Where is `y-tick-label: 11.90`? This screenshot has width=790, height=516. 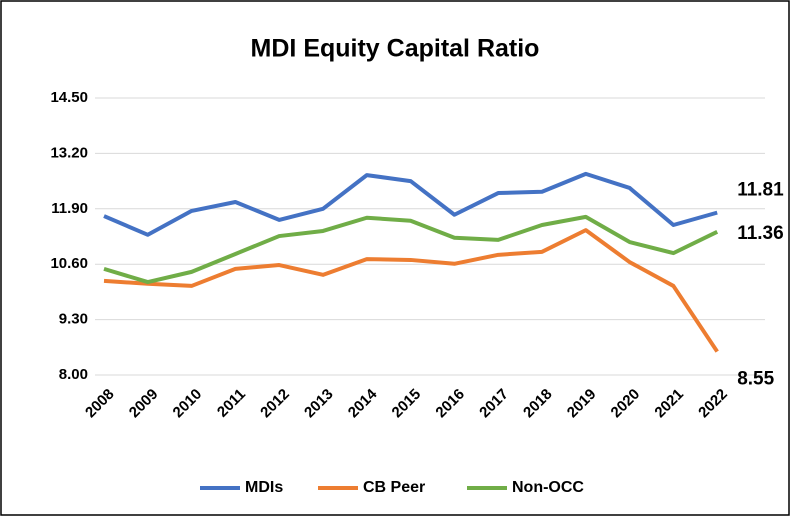
y-tick-label: 11.90 is located at coordinates (69, 208).